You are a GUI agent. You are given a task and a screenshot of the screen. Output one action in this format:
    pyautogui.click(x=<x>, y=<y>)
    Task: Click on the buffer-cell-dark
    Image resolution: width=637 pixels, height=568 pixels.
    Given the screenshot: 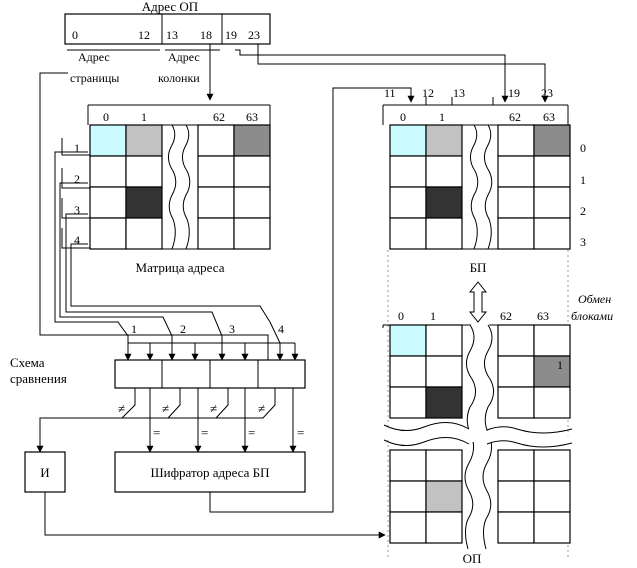 What is the action you would take?
    pyautogui.click(x=444, y=202)
    